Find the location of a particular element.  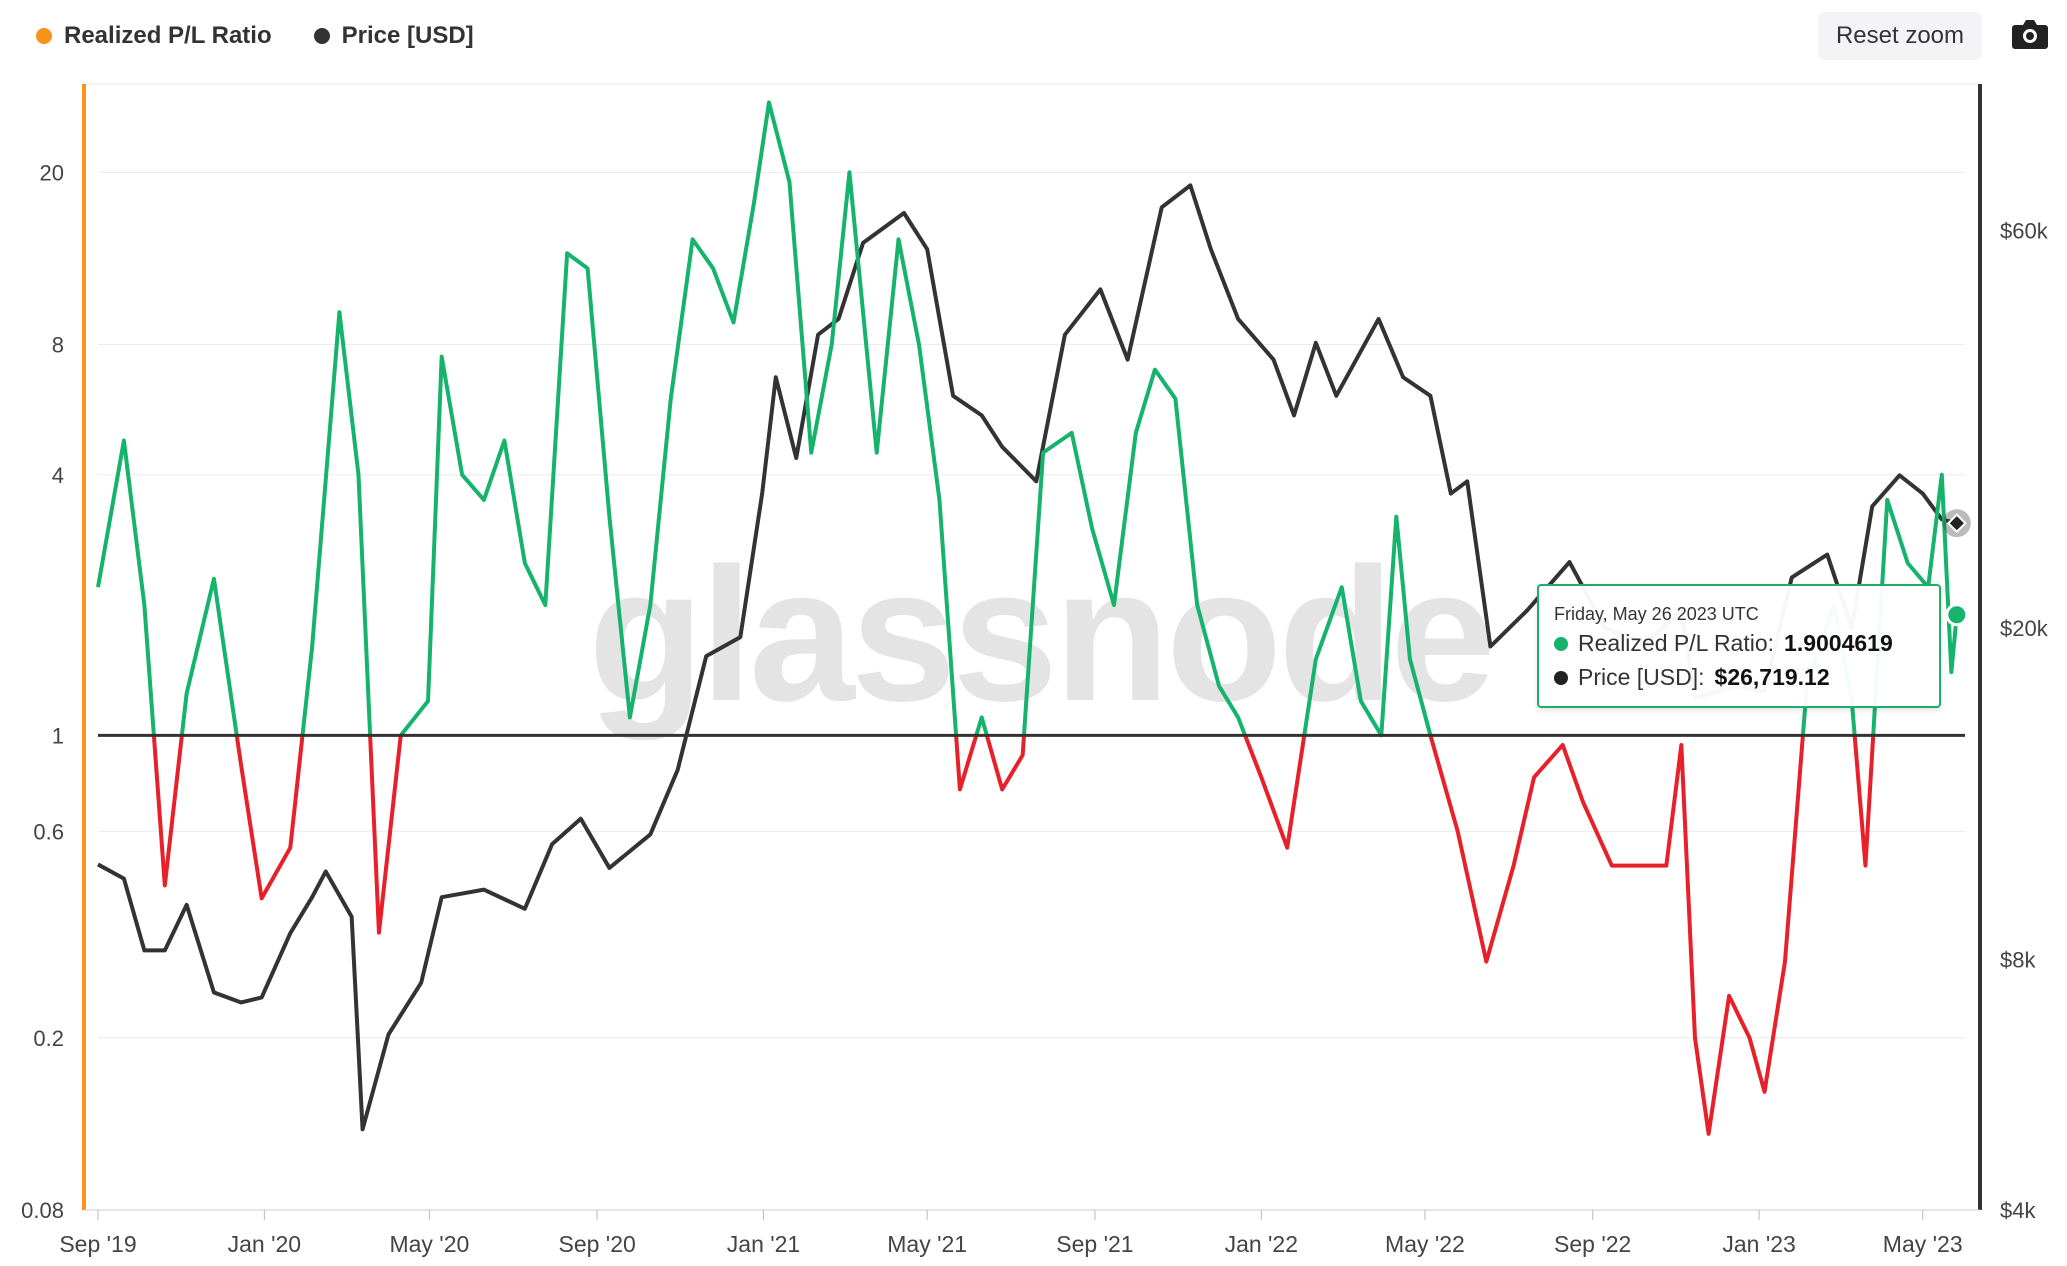

watermark: glassnode is located at coordinates (1040, 635).